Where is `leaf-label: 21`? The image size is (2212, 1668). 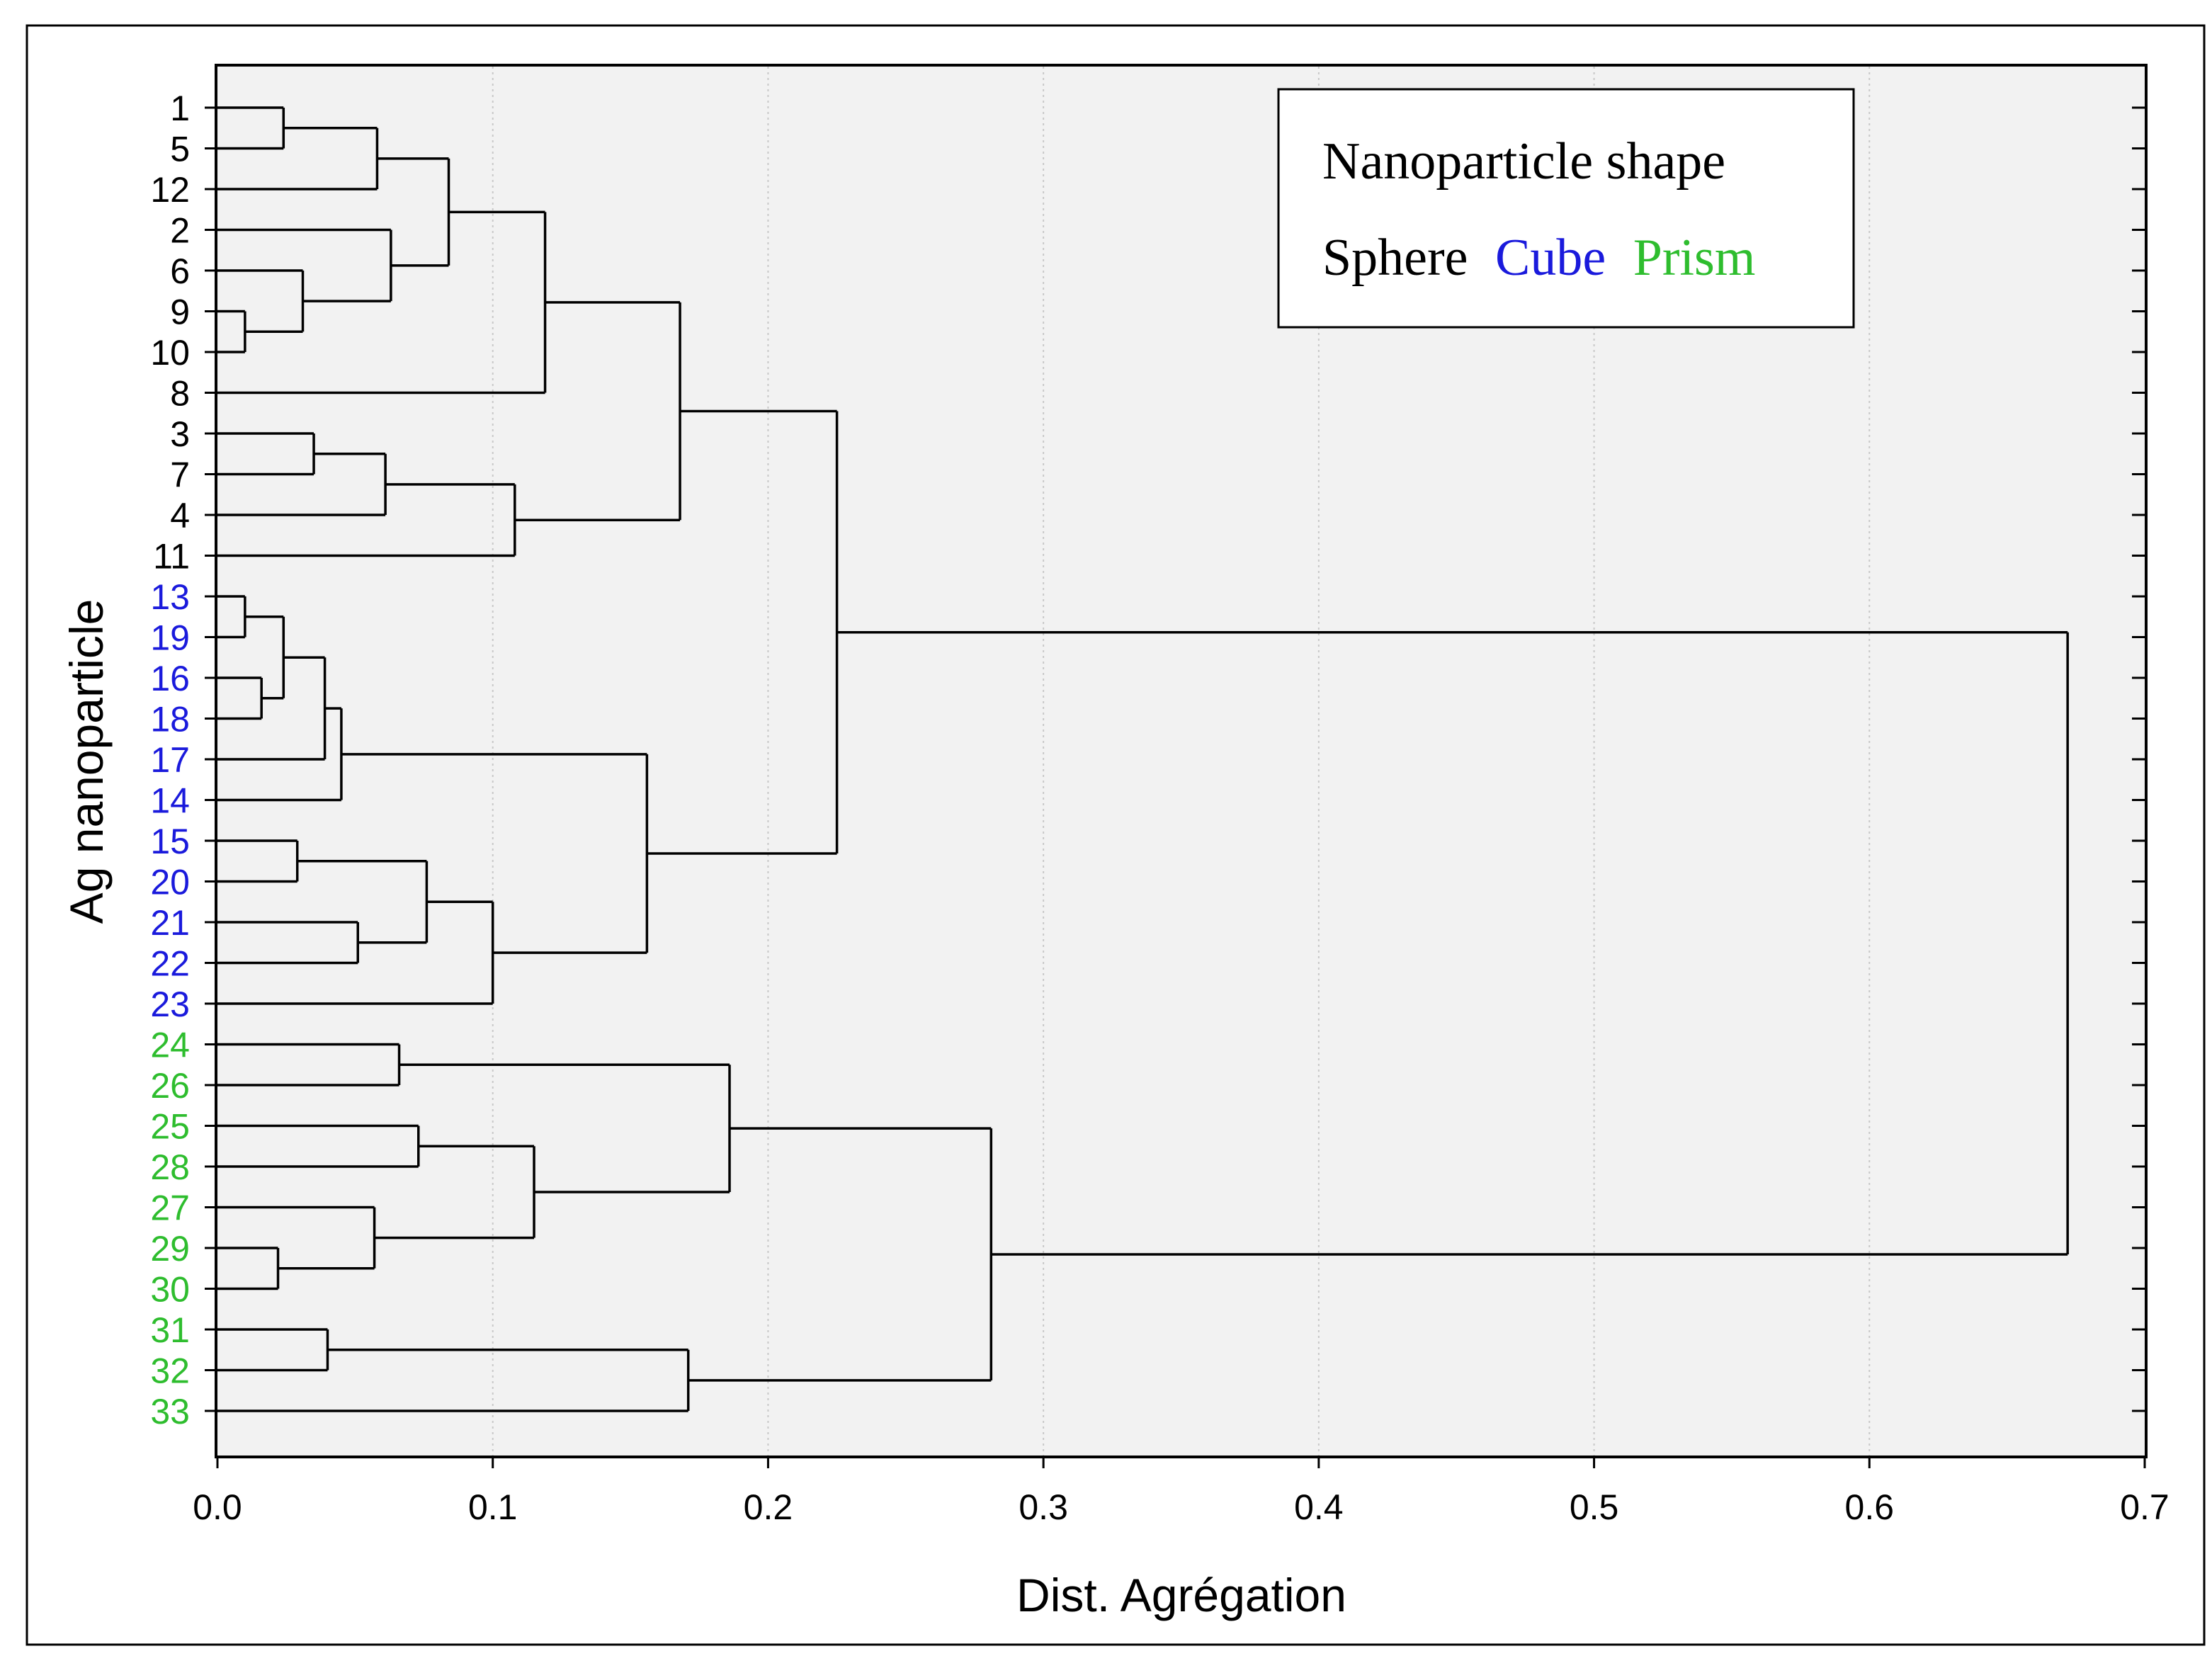
leaf-label: 21 is located at coordinates (170, 923).